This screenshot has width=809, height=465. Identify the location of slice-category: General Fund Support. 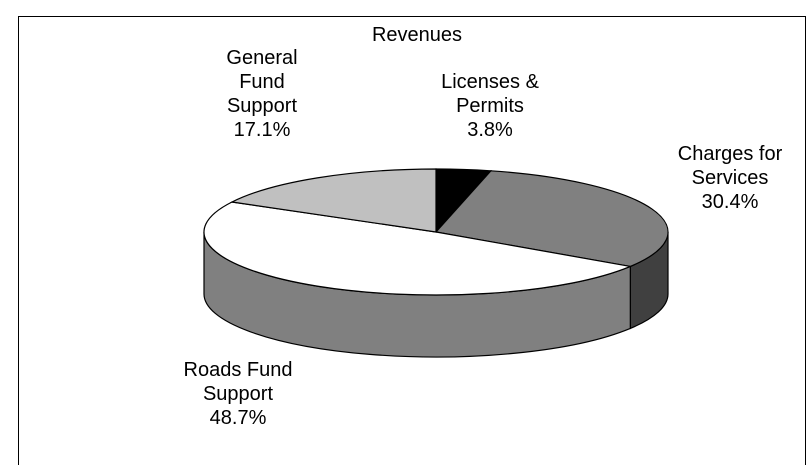
(262, 82).